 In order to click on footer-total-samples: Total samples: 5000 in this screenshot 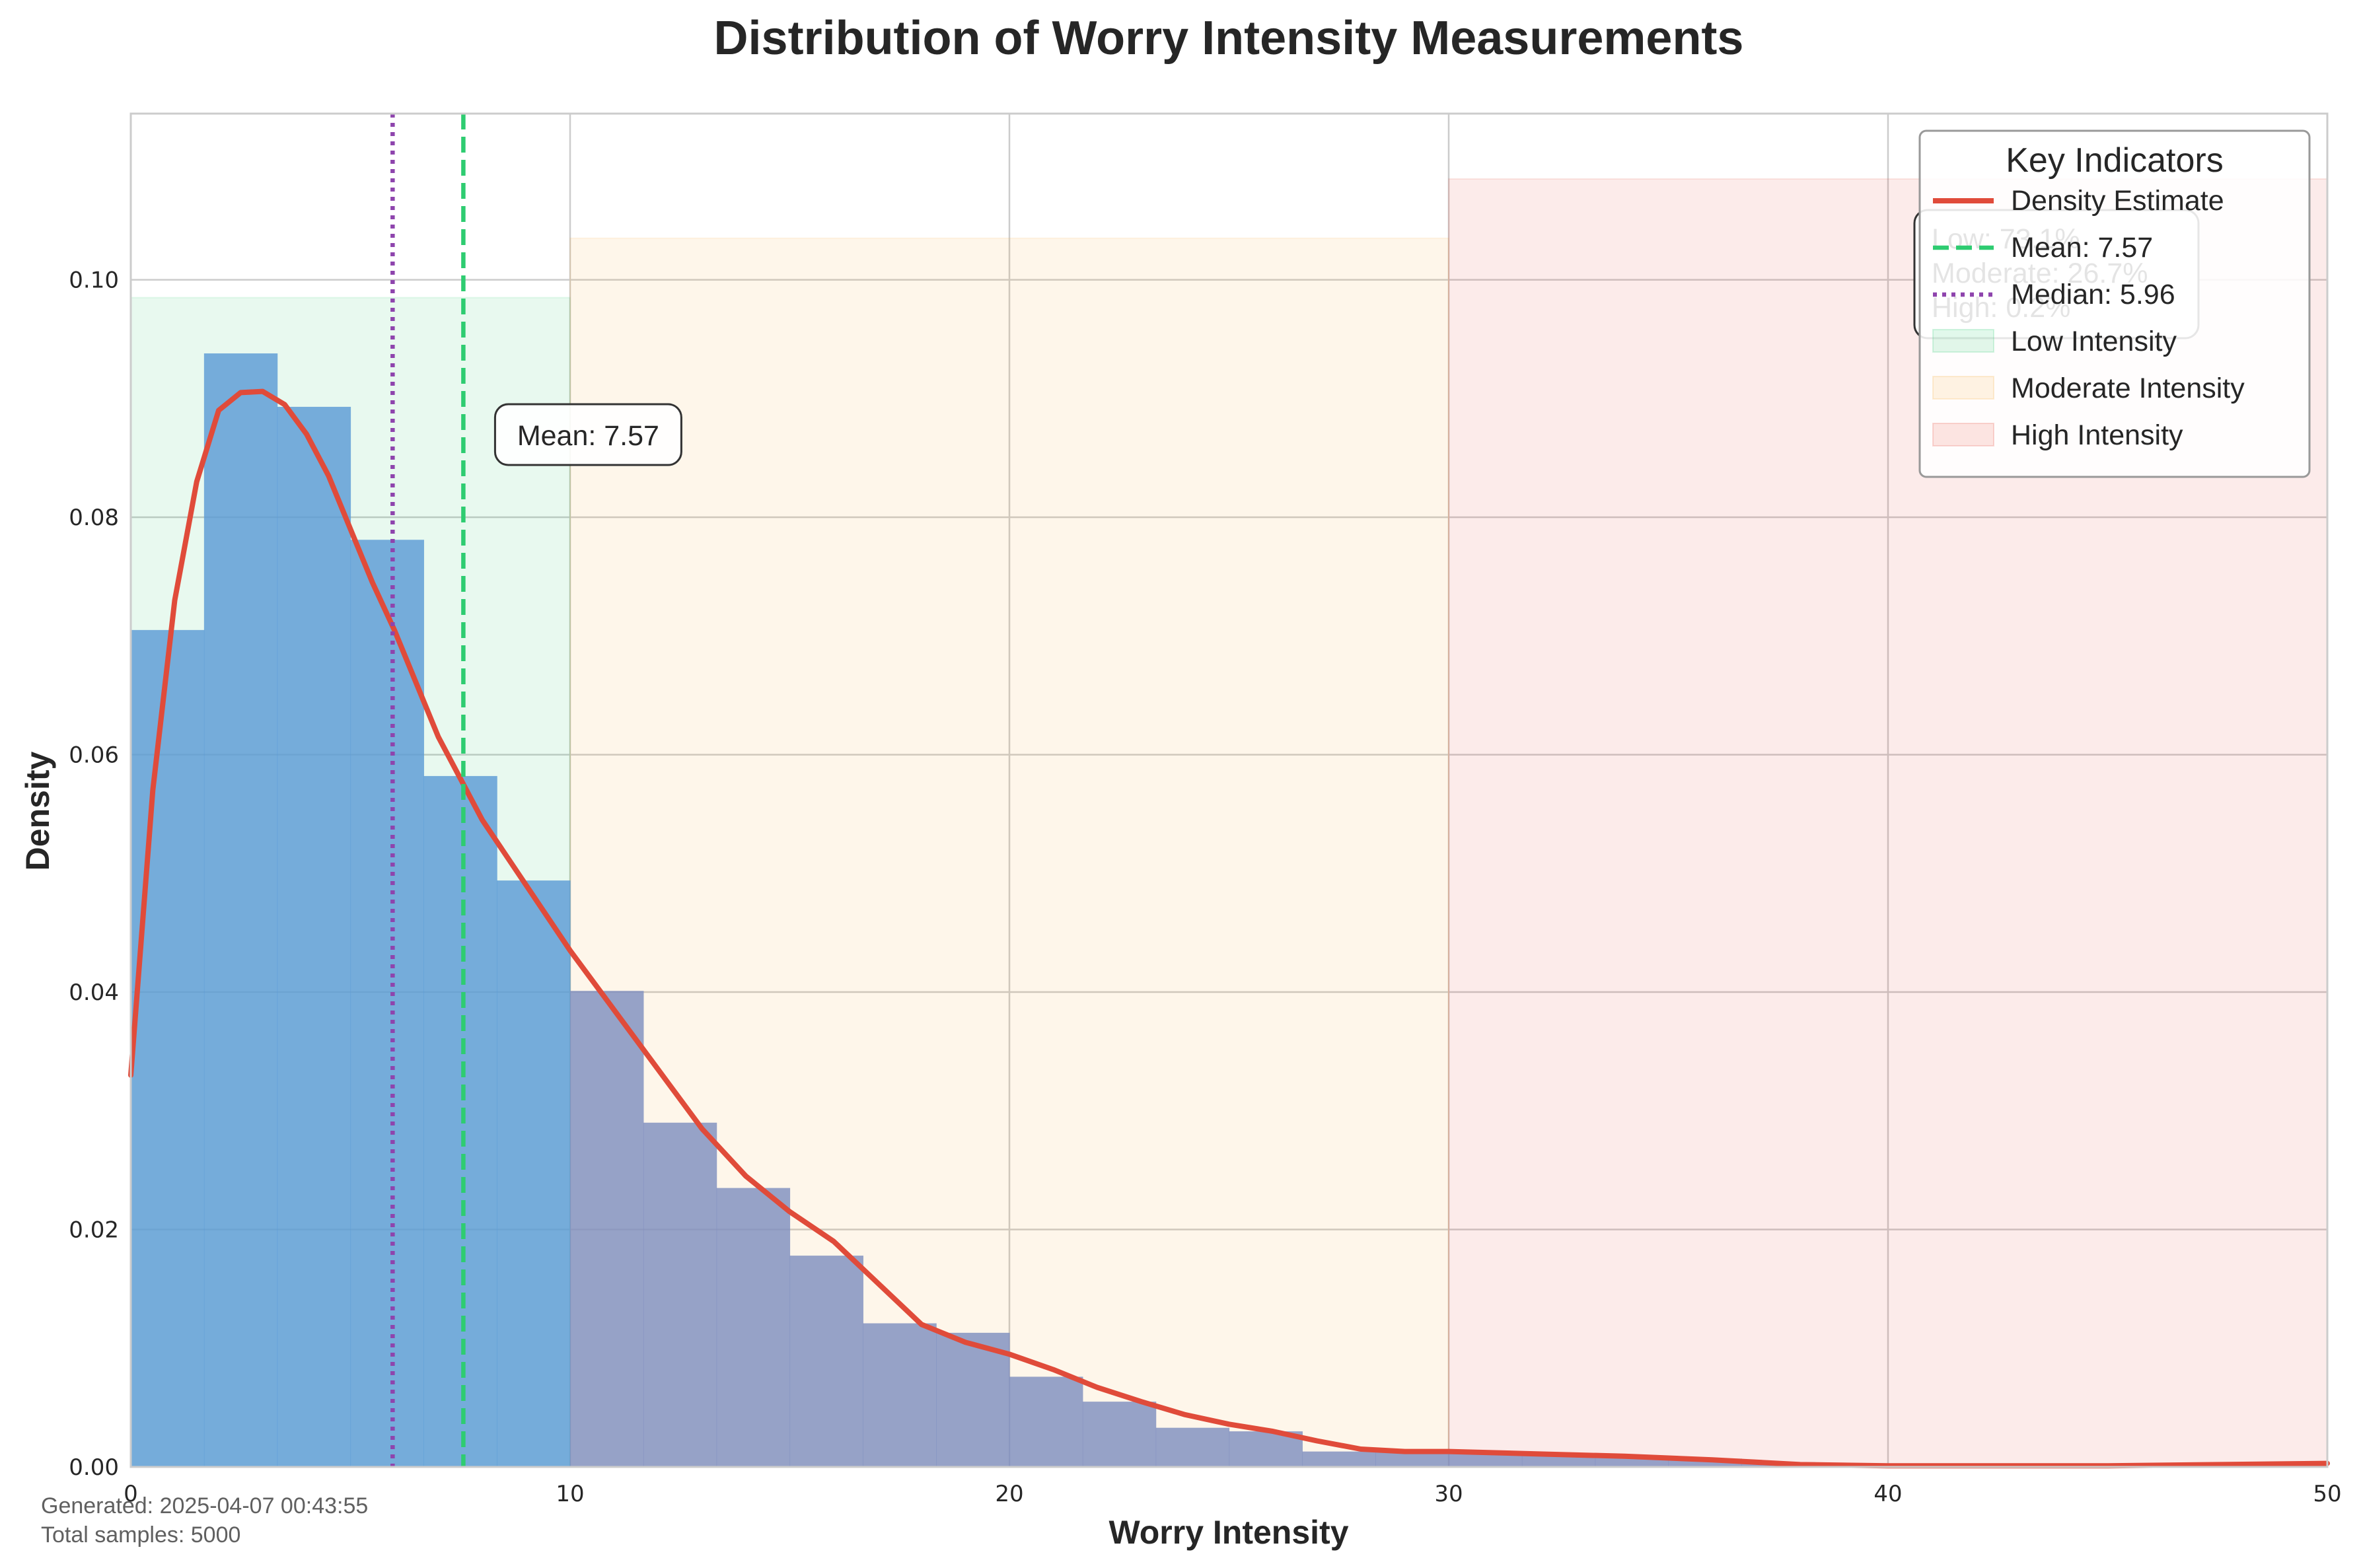, I will do `click(141, 1535)`.